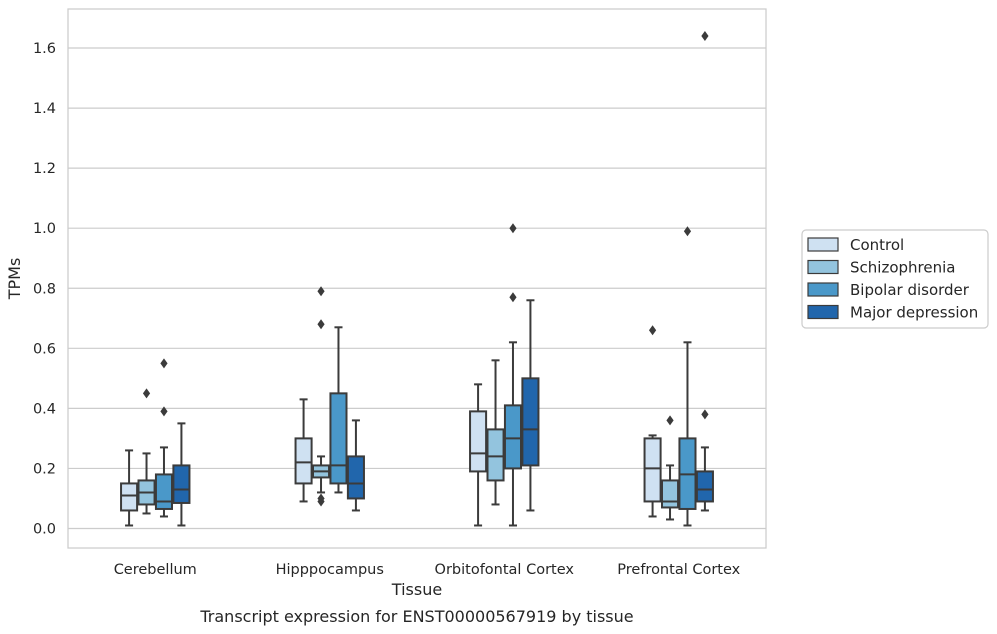 This screenshot has width=997, height=634. I want to click on legend-label: Control, so click(877, 245).